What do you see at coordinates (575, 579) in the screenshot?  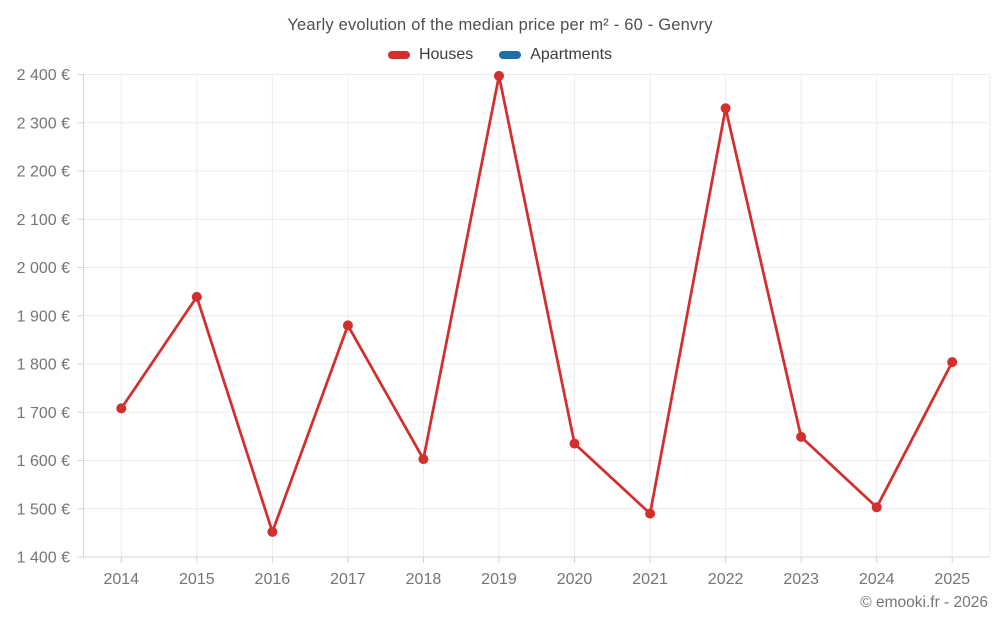 I see `x-tick-label: 2020` at bounding box center [575, 579].